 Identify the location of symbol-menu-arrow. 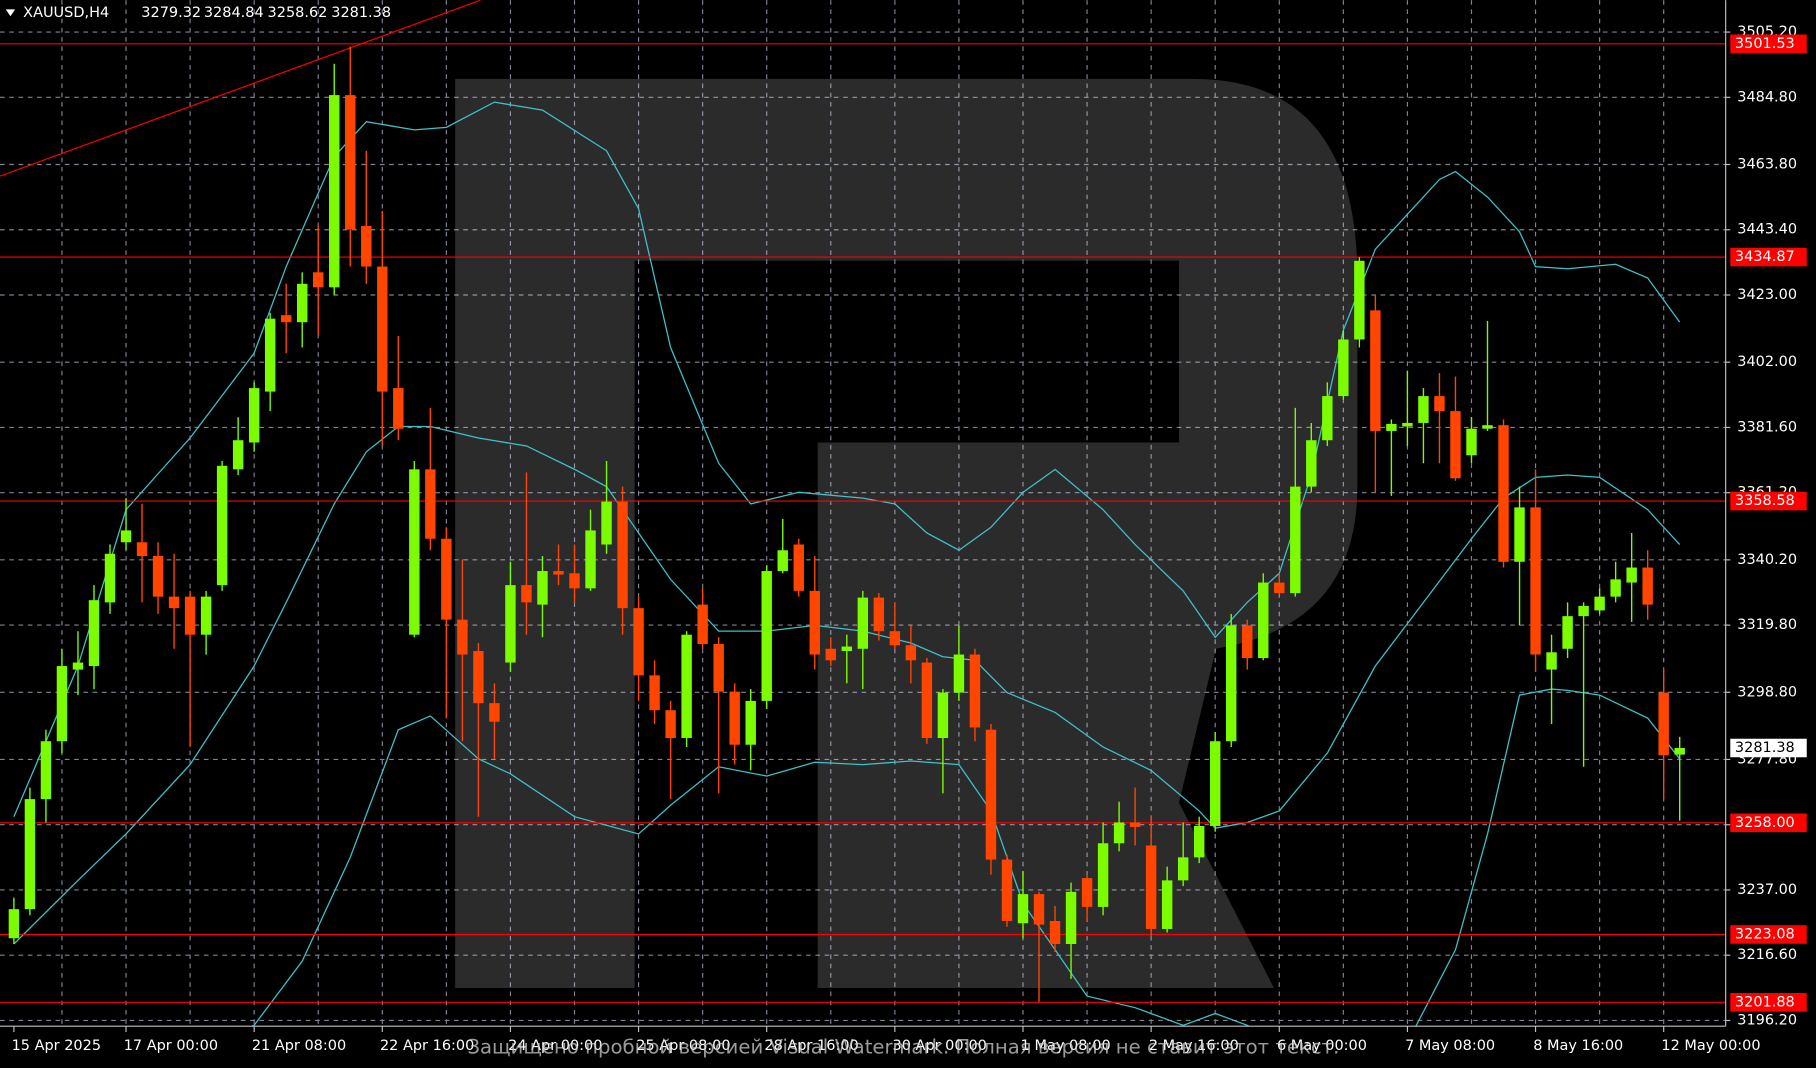
(10, 13).